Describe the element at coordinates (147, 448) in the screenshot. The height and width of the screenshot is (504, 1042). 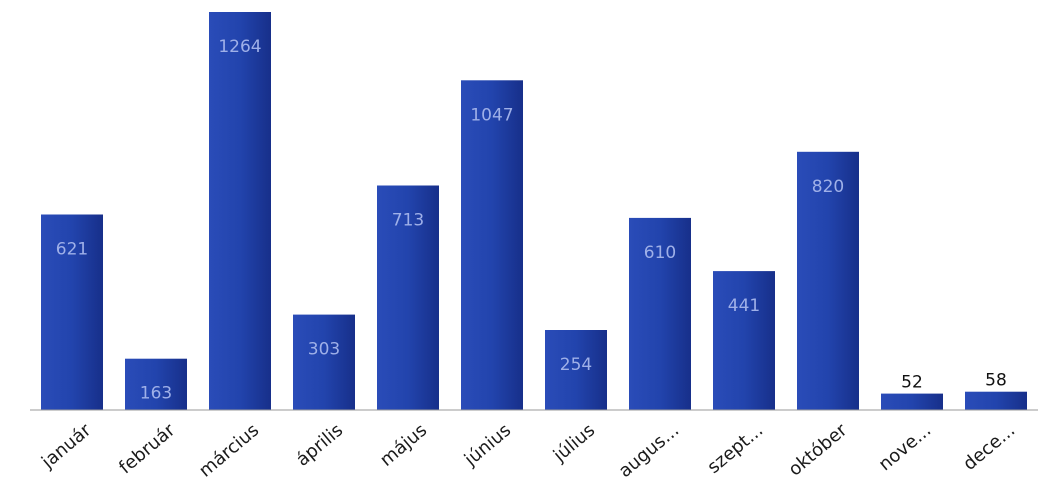
I see `x-tick-label: február` at that location.